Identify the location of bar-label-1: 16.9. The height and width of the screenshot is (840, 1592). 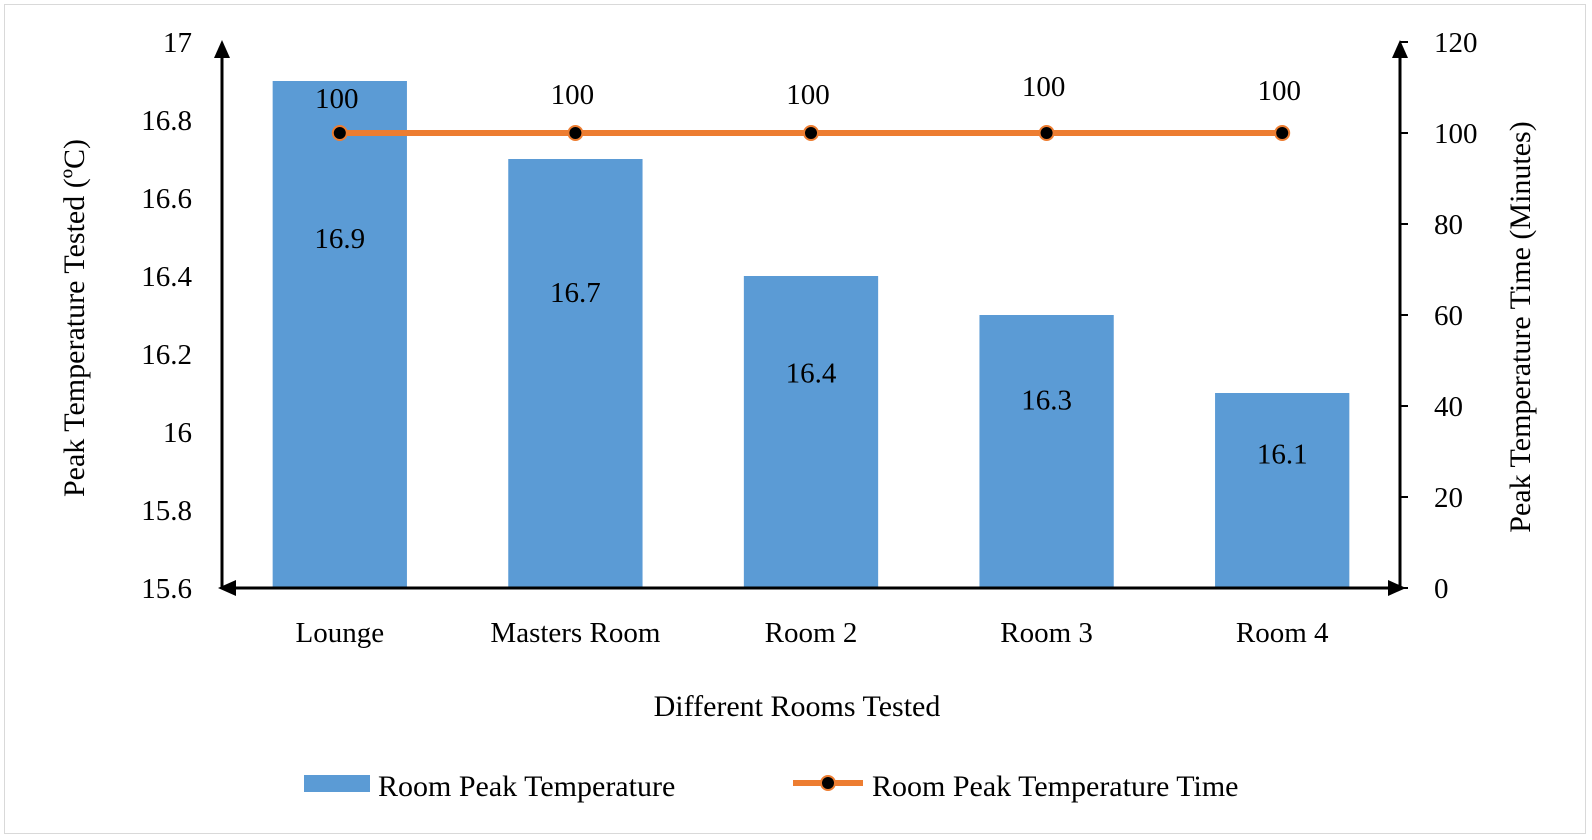
(339, 239).